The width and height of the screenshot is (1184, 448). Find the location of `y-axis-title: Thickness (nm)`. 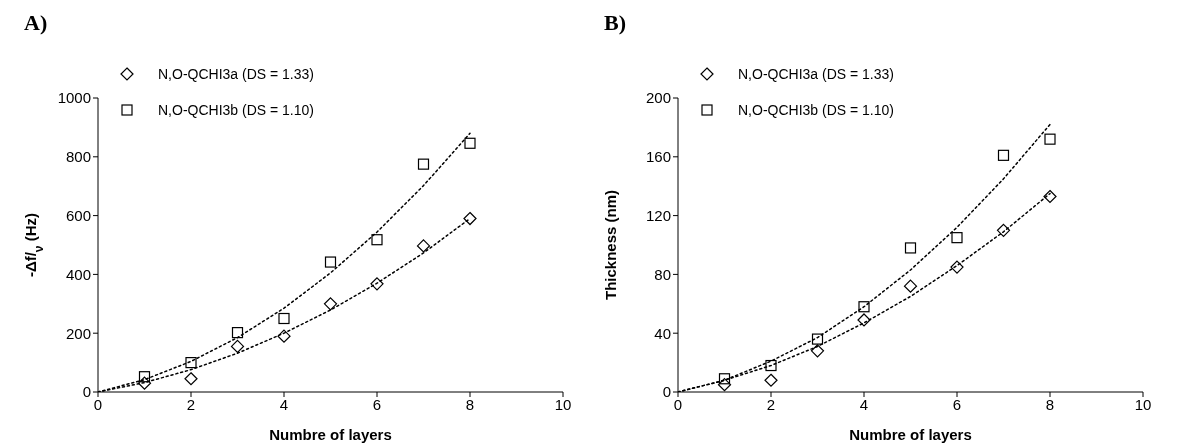

y-axis-title: Thickness (nm) is located at coordinates (610, 245).